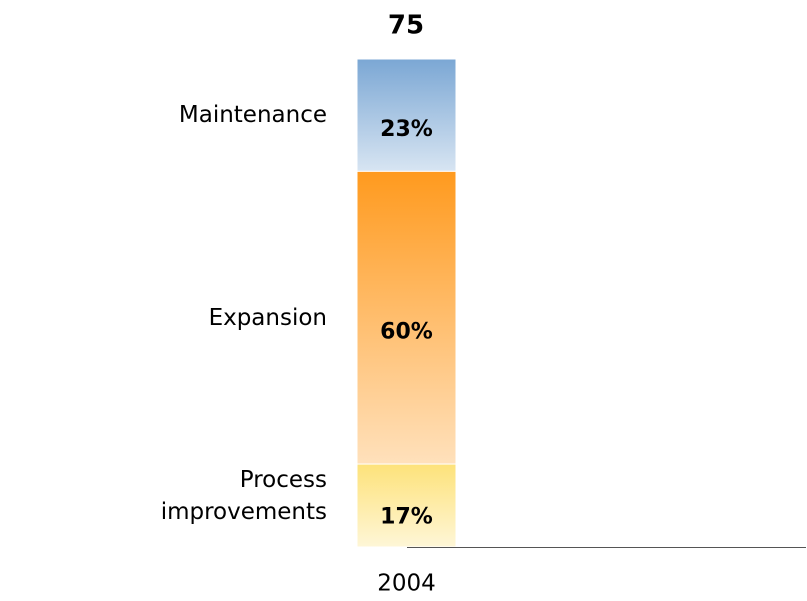  Describe the element at coordinates (406, 517) in the screenshot. I see `value-label: 17%` at that location.